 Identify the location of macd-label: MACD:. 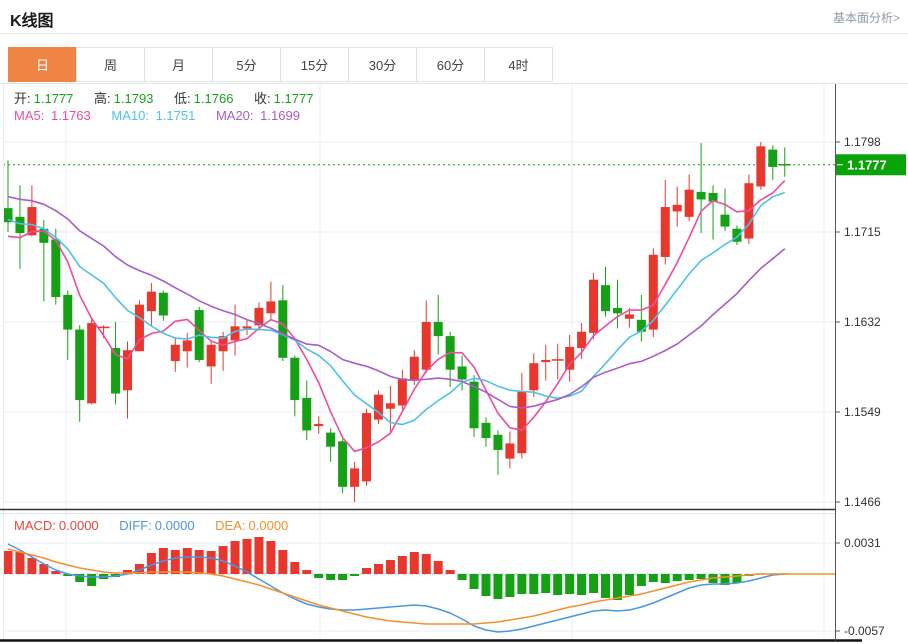
(35, 525).